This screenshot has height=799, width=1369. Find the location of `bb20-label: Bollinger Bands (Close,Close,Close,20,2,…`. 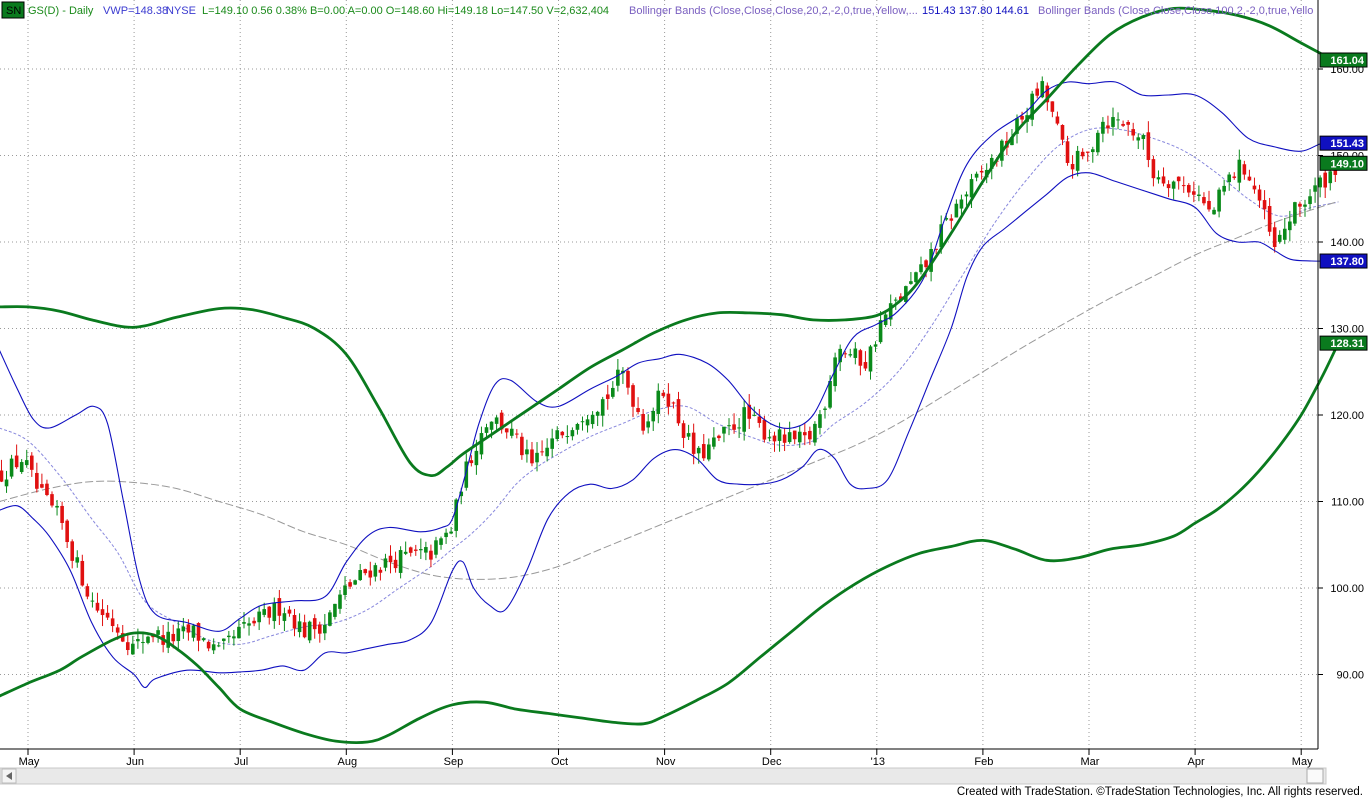

bb20-label: Bollinger Bands (Close,Close,Close,20,2,… is located at coordinates (773, 11).